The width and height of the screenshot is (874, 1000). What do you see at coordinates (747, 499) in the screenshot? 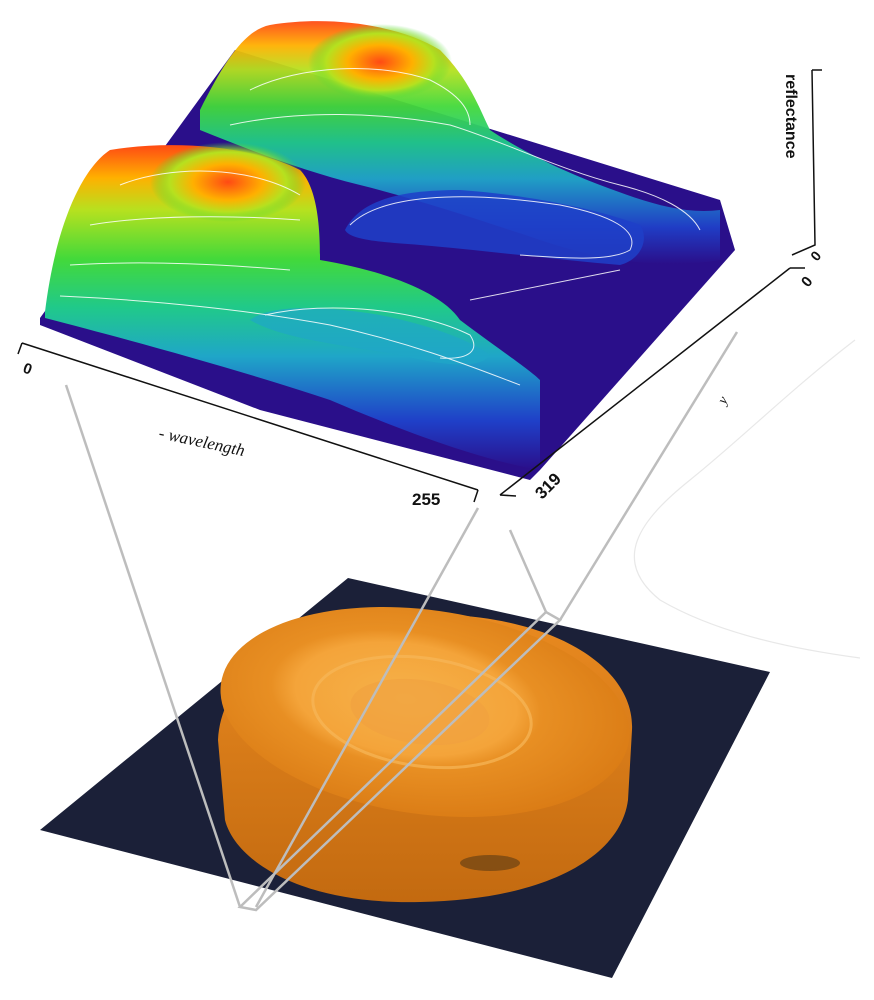
I see `faint-trace` at bounding box center [747, 499].